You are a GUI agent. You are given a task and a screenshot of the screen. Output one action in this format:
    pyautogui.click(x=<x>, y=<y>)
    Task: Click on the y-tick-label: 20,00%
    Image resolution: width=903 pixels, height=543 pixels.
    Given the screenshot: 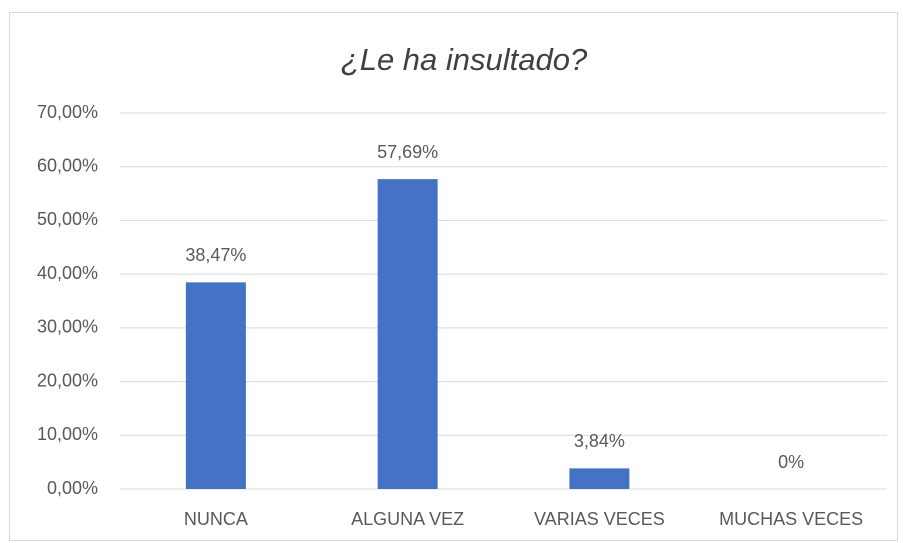 What is the action you would take?
    pyautogui.click(x=67, y=380)
    